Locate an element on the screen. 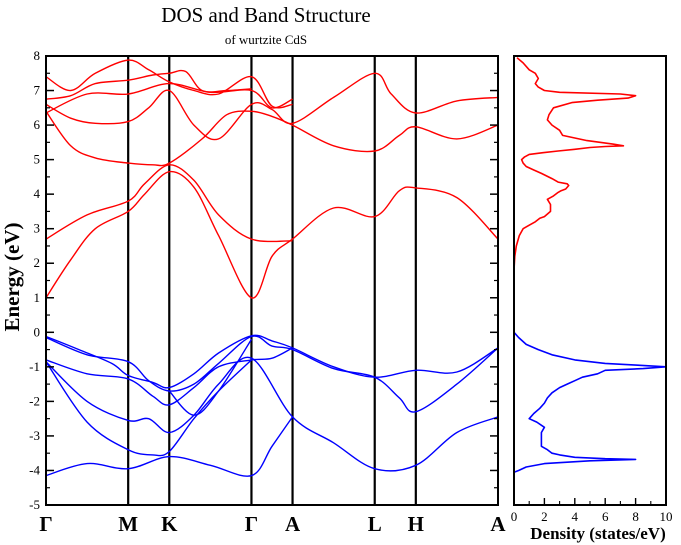 The height and width of the screenshot is (545, 681). y-tick-label: -2 is located at coordinates (34, 400).